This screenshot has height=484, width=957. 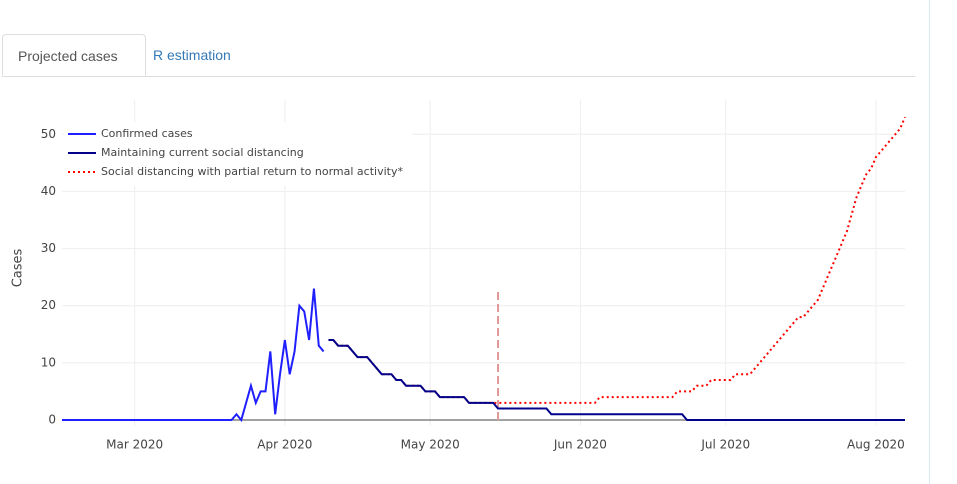 I want to click on y-tick-label: 10, so click(x=48, y=362).